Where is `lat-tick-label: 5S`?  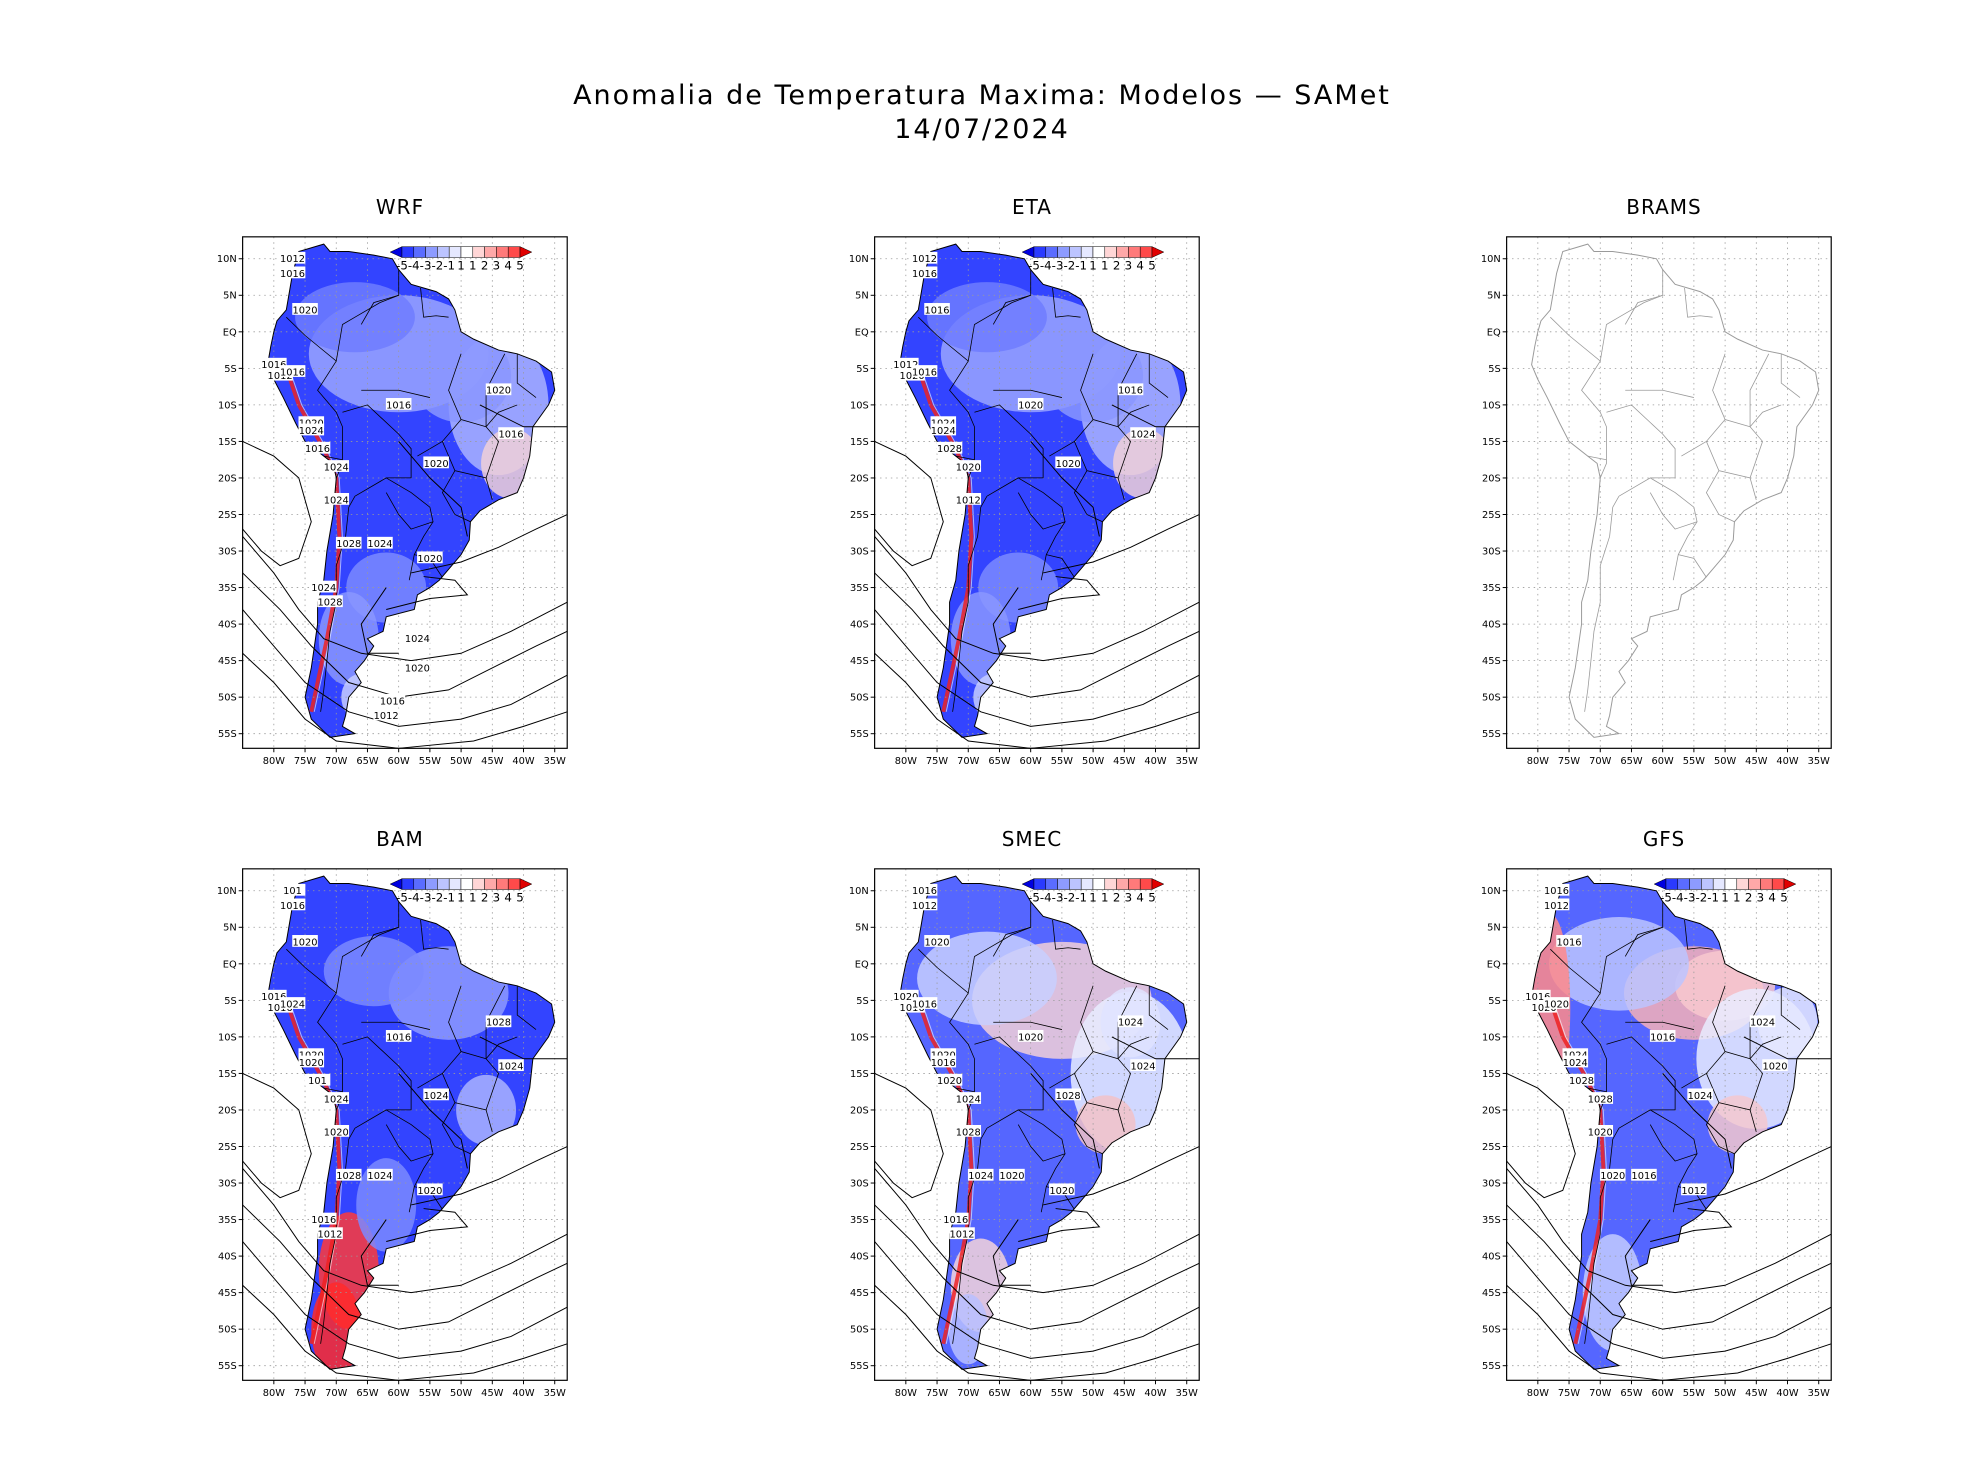
lat-tick-label: 5S is located at coordinates (230, 369).